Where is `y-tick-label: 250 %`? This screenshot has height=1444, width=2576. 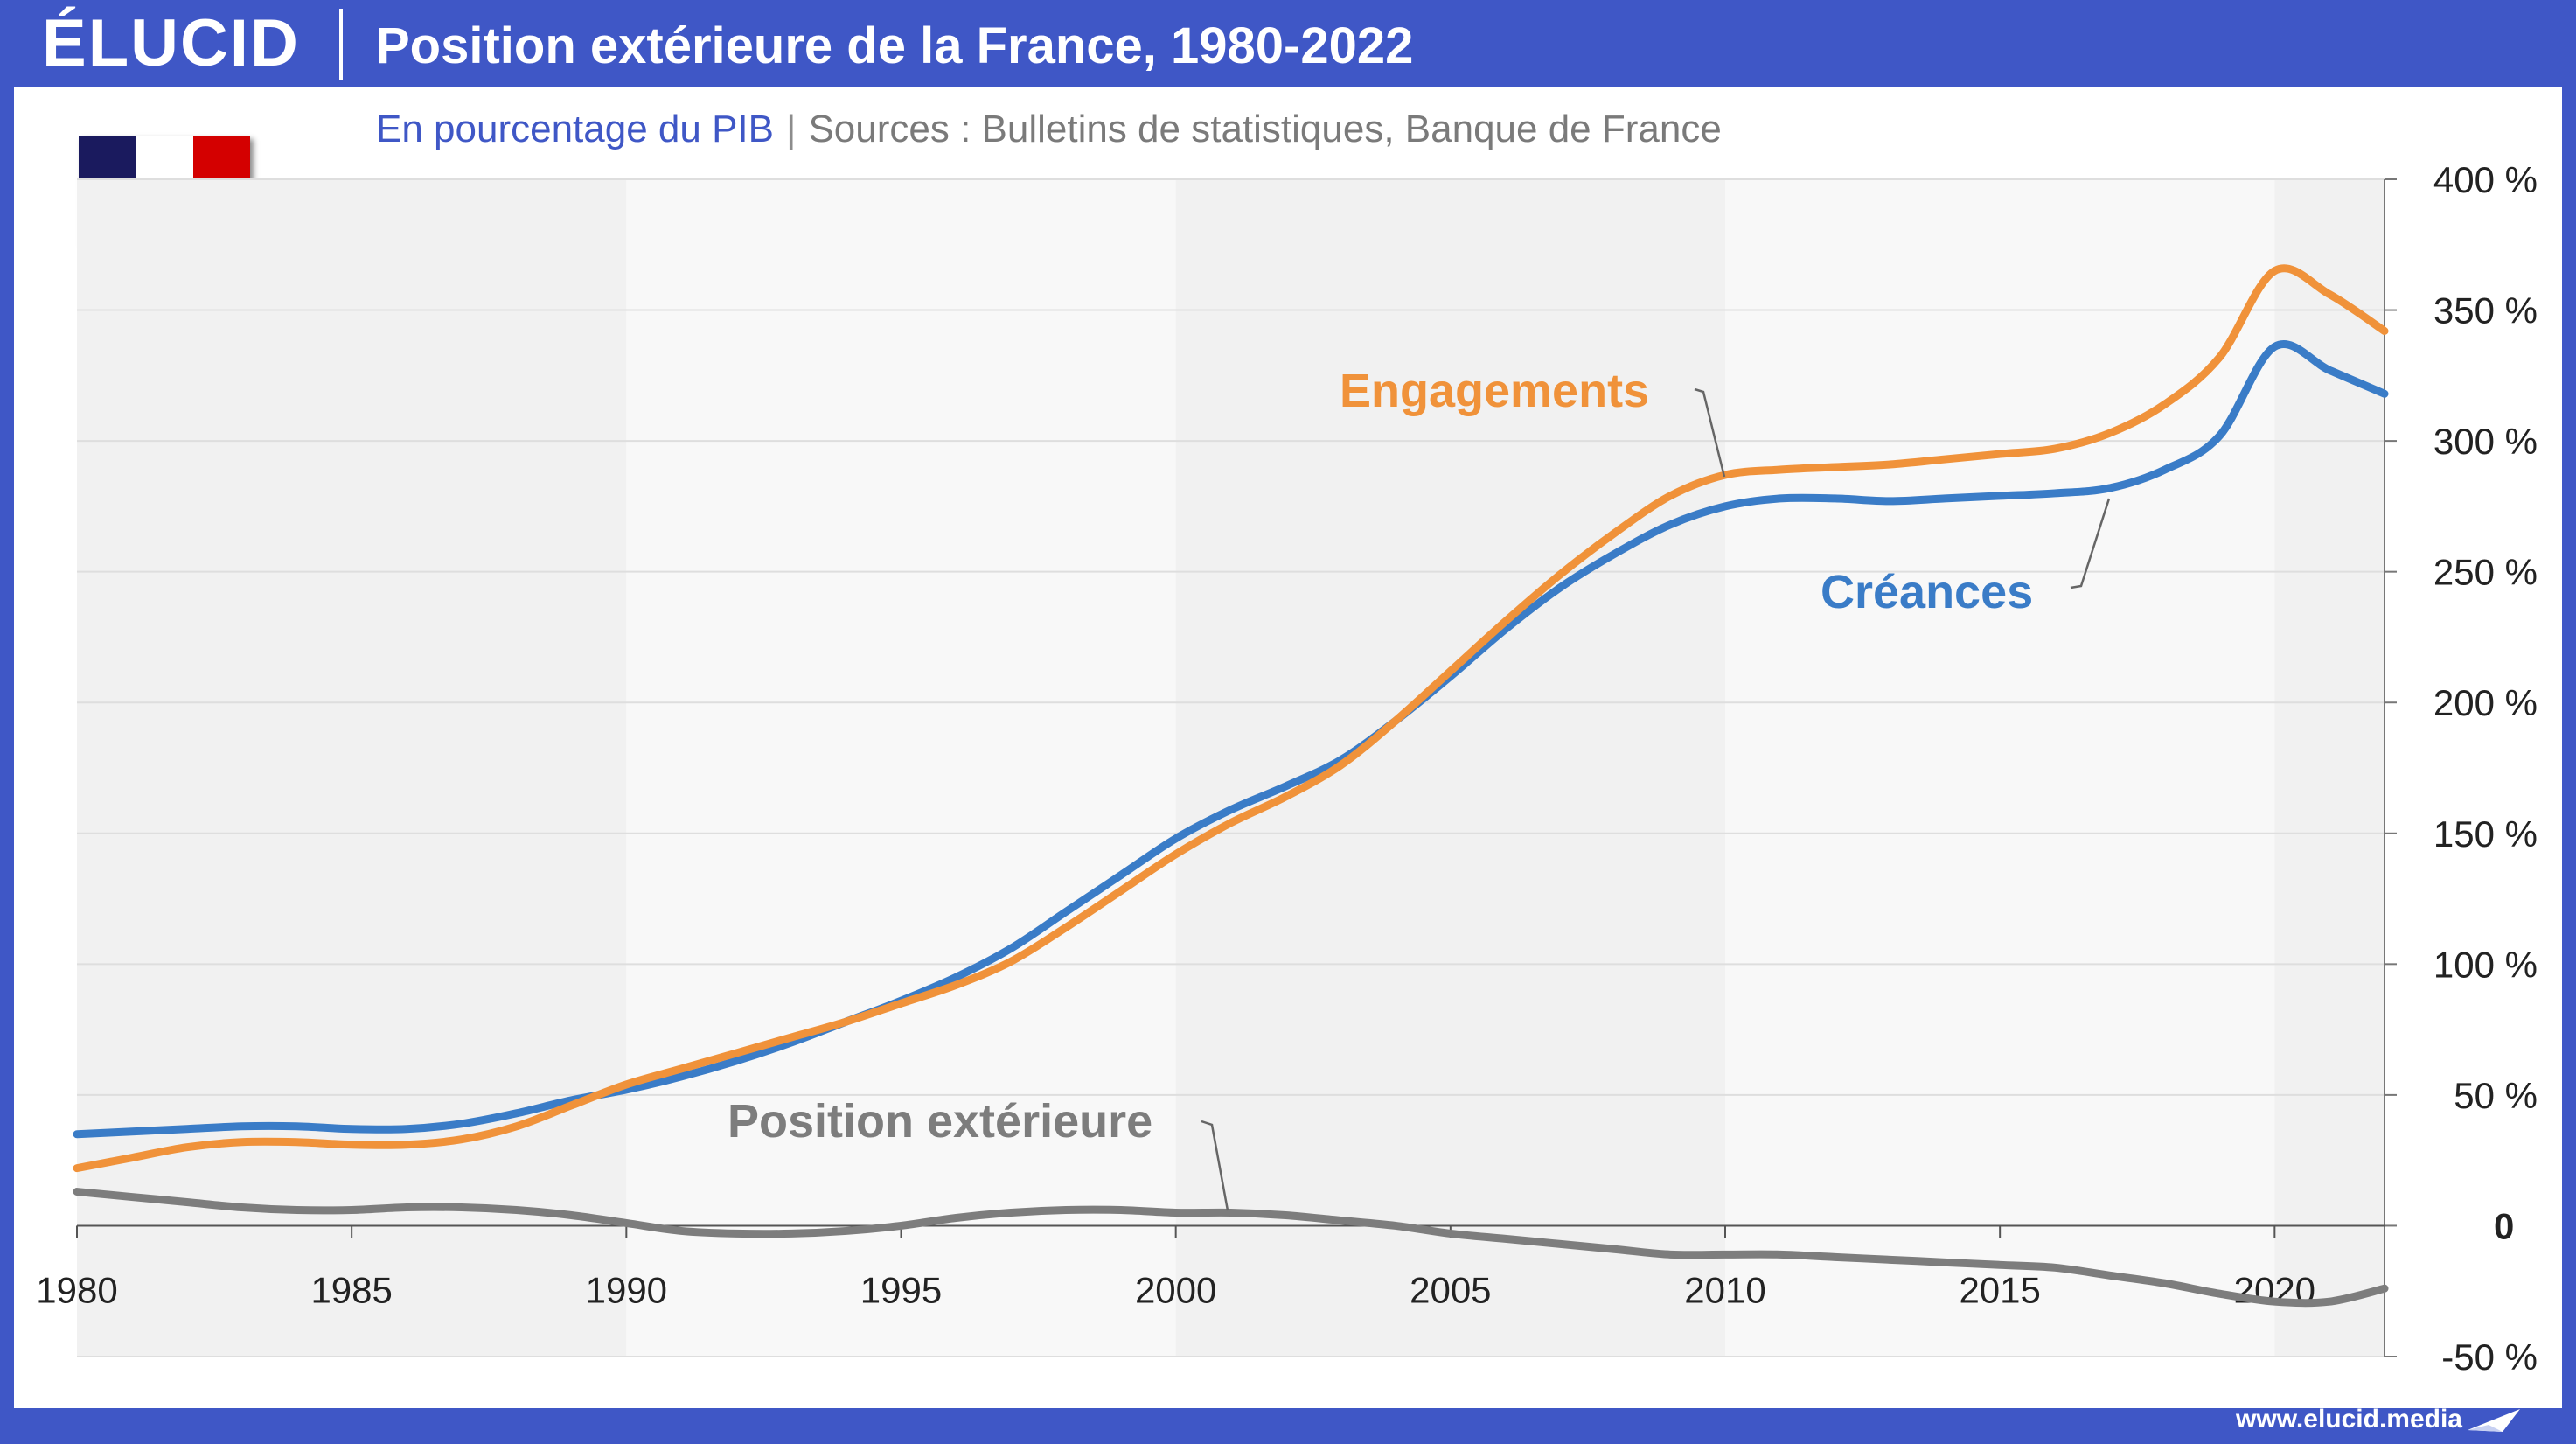
y-tick-label: 250 % is located at coordinates (2485, 572).